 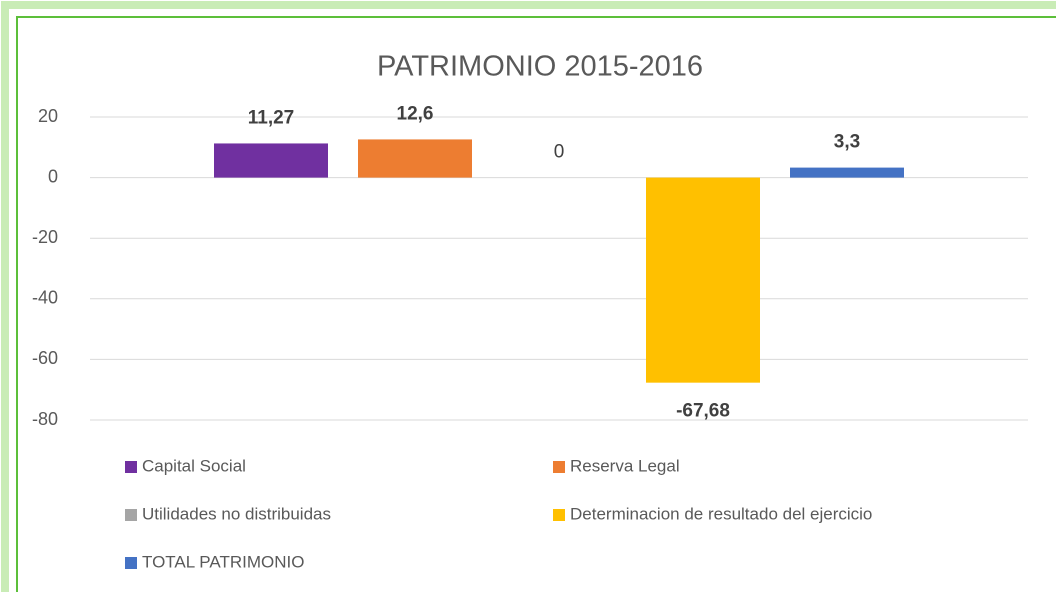 What do you see at coordinates (223, 561) in the screenshot?
I see `legend-label: TOTAL PATRIMONIO` at bounding box center [223, 561].